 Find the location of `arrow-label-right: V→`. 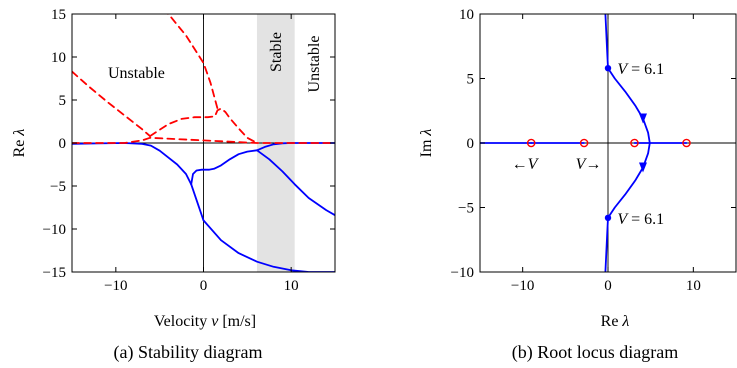

arrow-label-right: V→ is located at coordinates (589, 164).